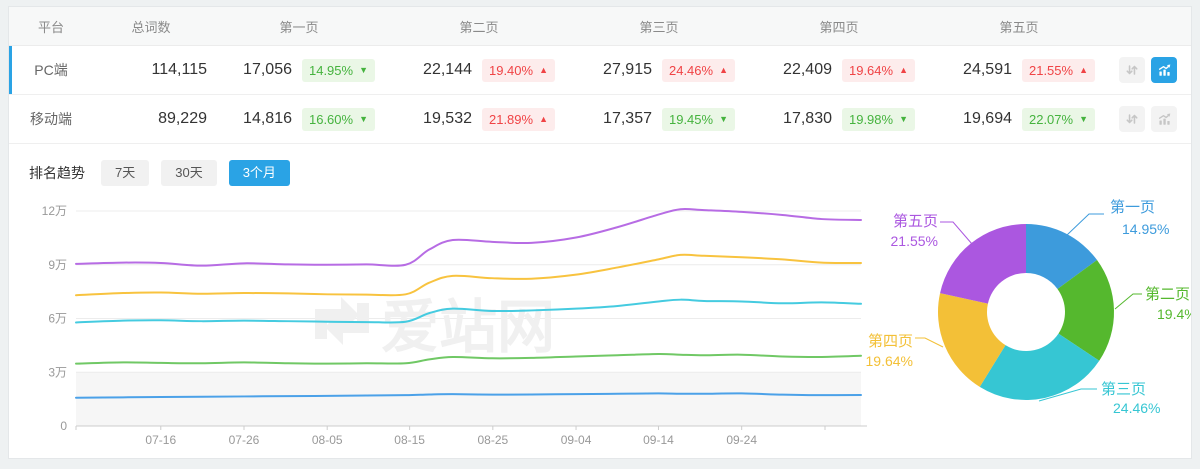 This screenshot has width=1200, height=469. Describe the element at coordinates (189, 173) in the screenshot. I see `tab-30days: 30天` at that location.